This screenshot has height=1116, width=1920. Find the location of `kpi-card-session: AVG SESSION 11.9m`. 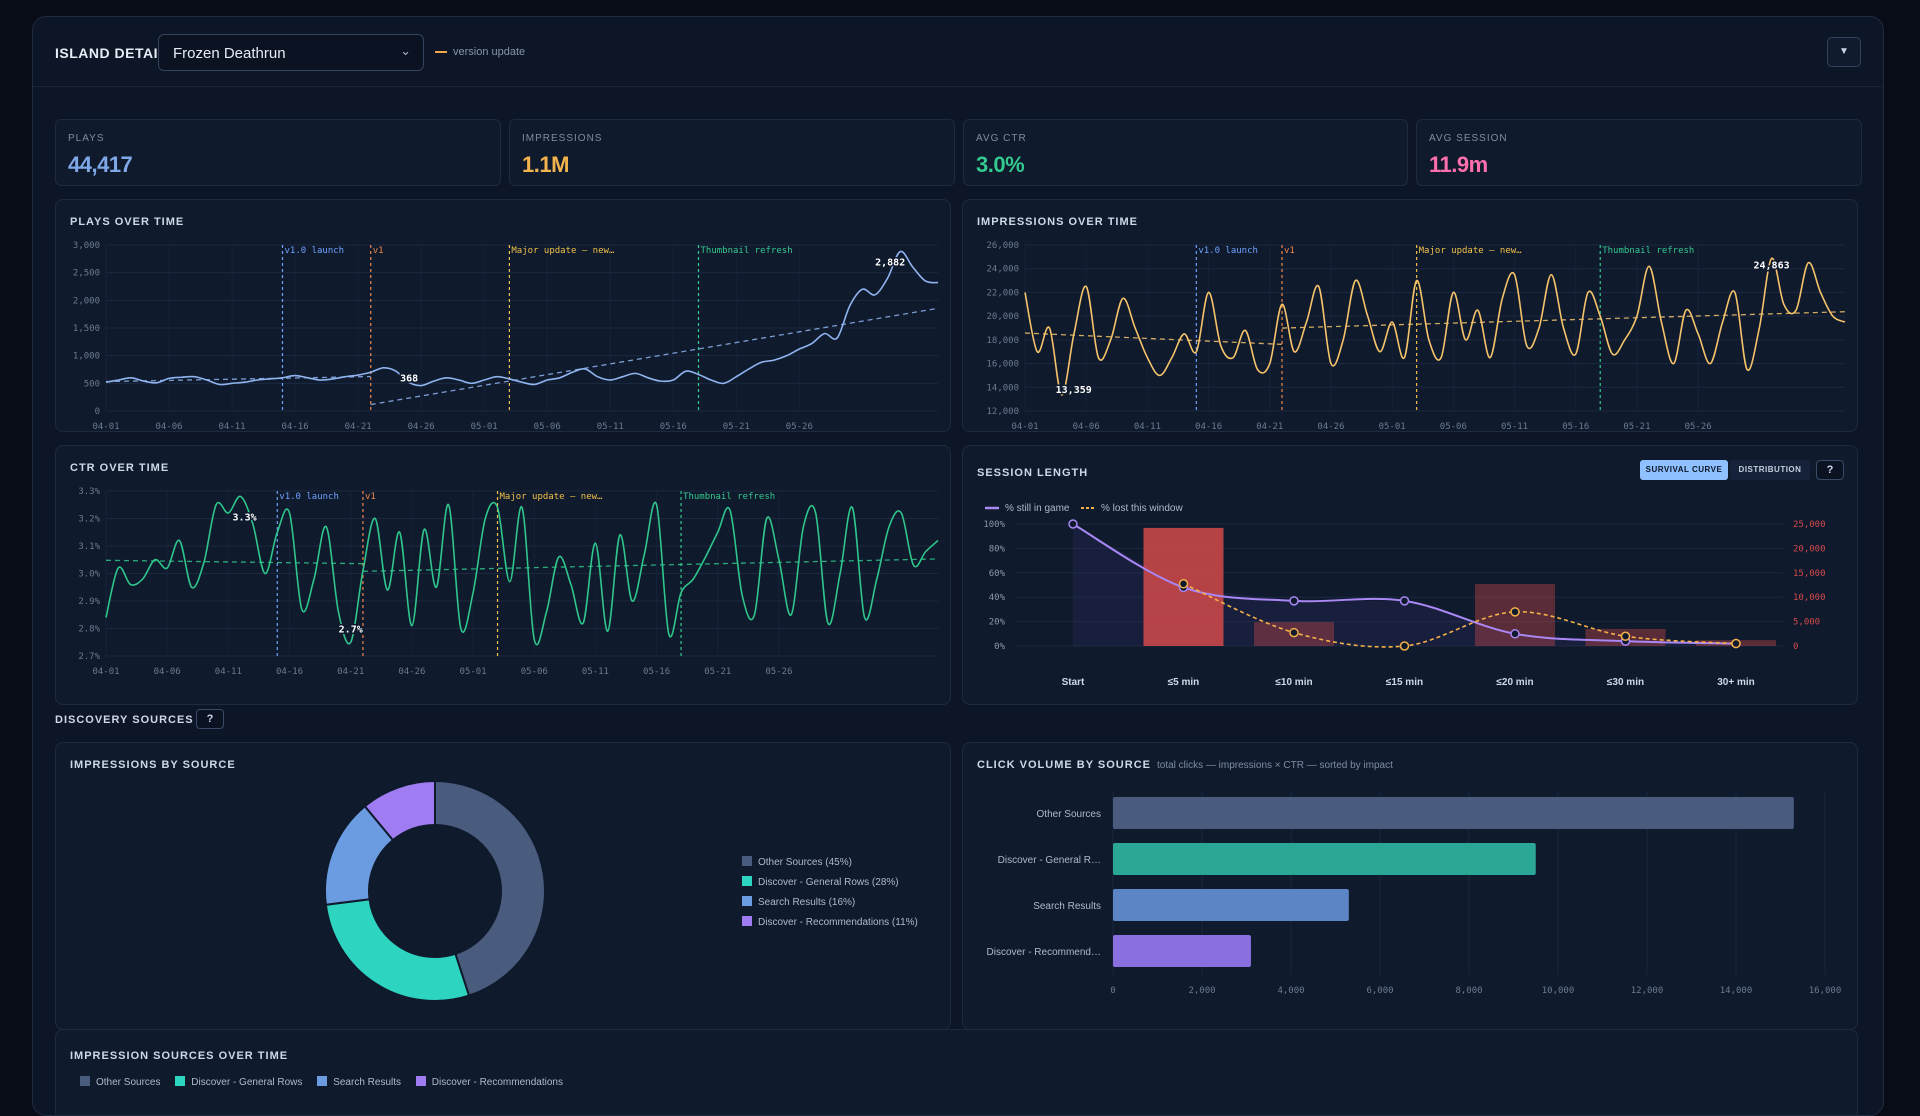

kpi-card-session: AVG SESSION 11.9m is located at coordinates (1639, 152).